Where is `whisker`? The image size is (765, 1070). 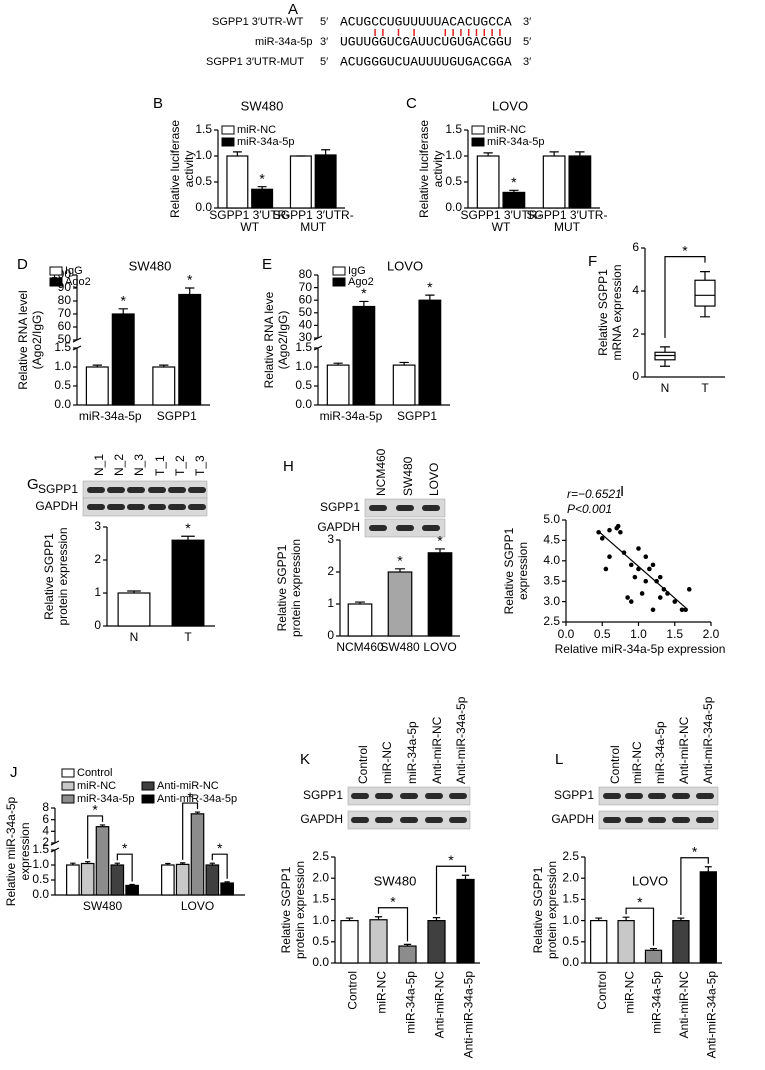
whisker is located at coordinates (665, 349).